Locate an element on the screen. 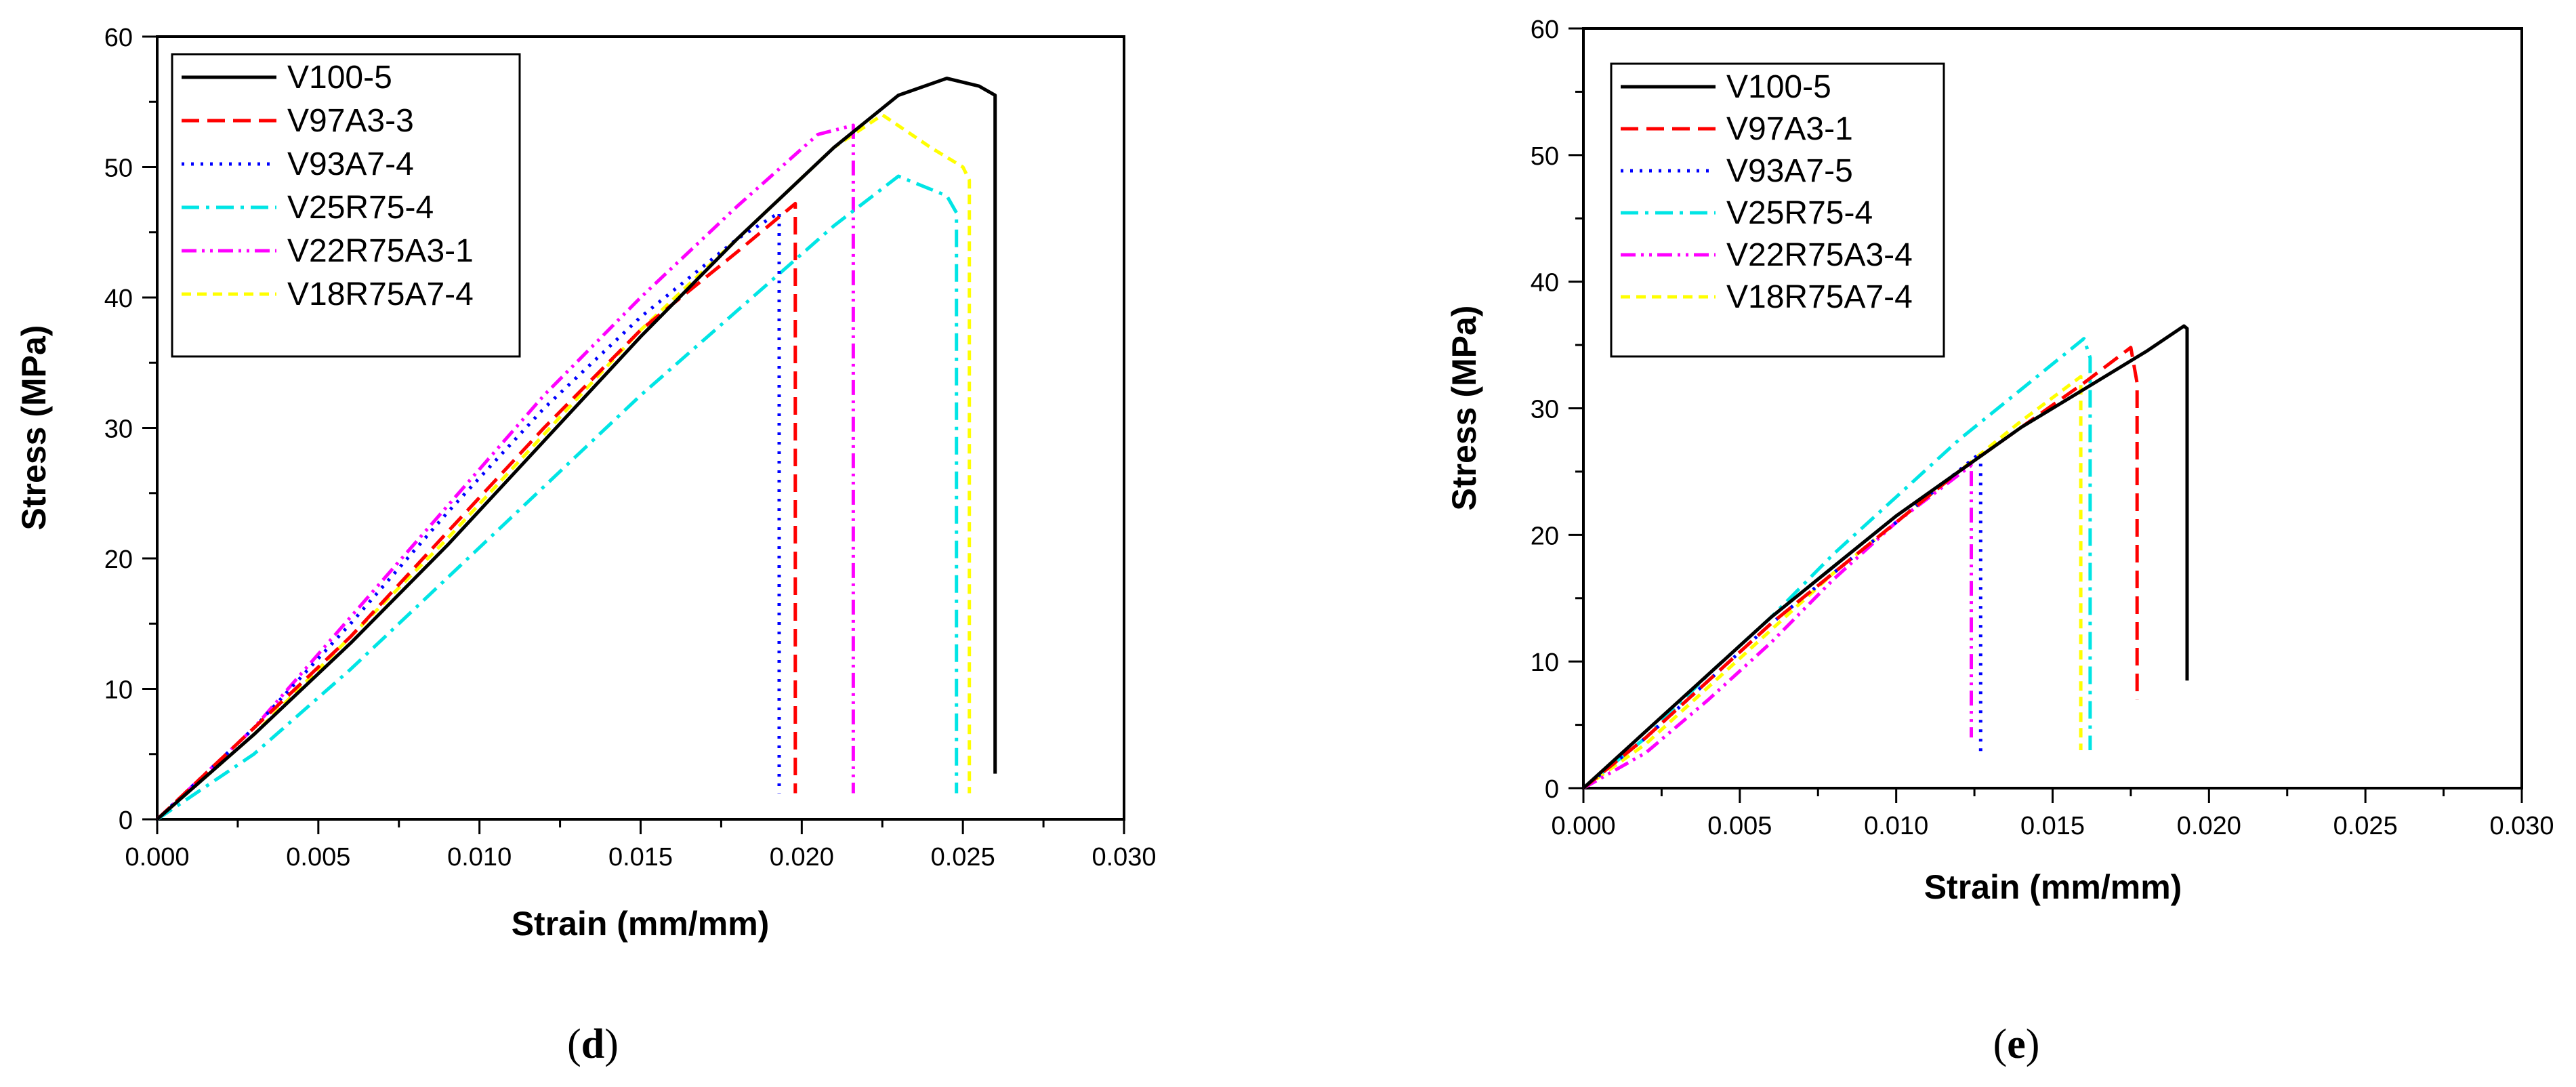  panel-caption-e-close: ) is located at coordinates (2033, 1044).